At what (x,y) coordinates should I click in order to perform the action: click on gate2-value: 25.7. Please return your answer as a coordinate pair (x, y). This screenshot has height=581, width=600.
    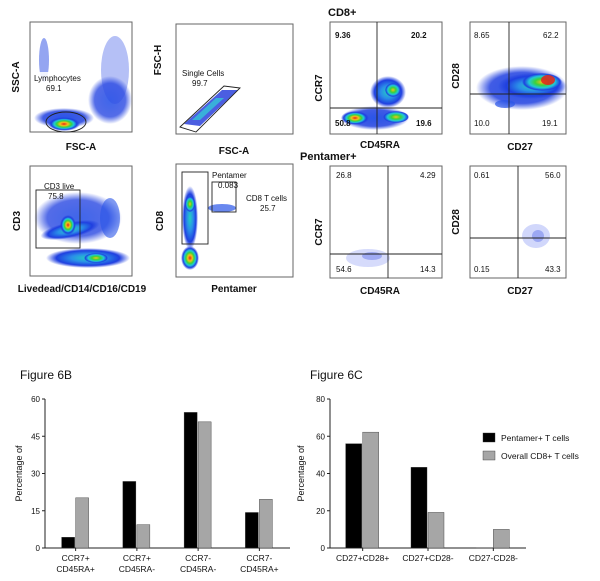
    Looking at the image, I should click on (268, 208).